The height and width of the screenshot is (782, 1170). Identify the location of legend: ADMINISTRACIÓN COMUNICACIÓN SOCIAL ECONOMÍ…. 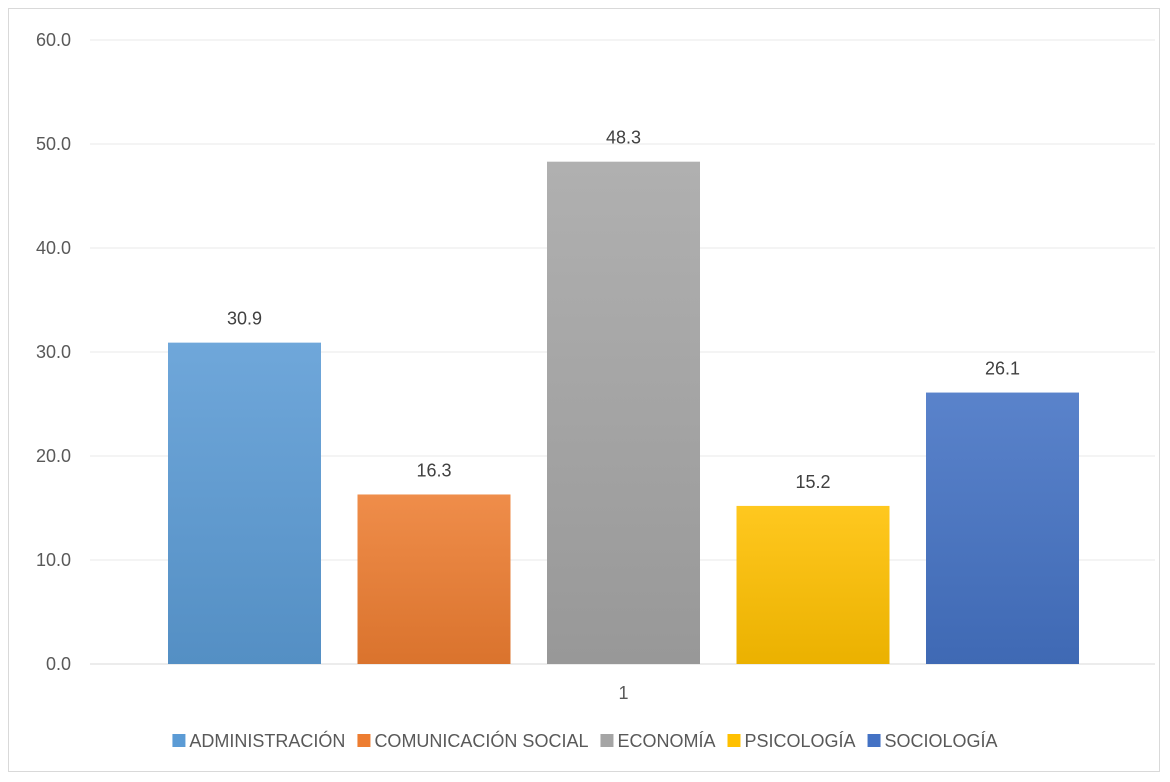
(585, 740).